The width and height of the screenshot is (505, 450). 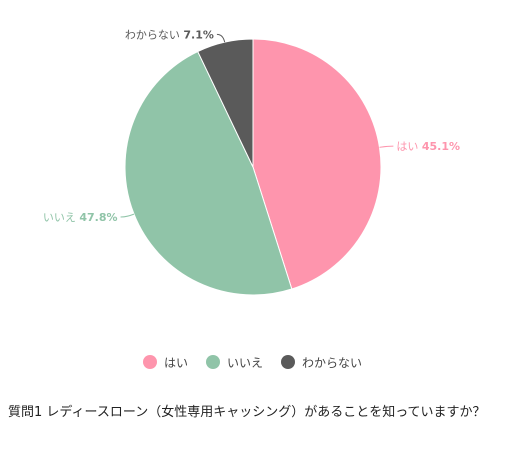 I want to click on legend-dot-unknown, so click(x=288, y=362).